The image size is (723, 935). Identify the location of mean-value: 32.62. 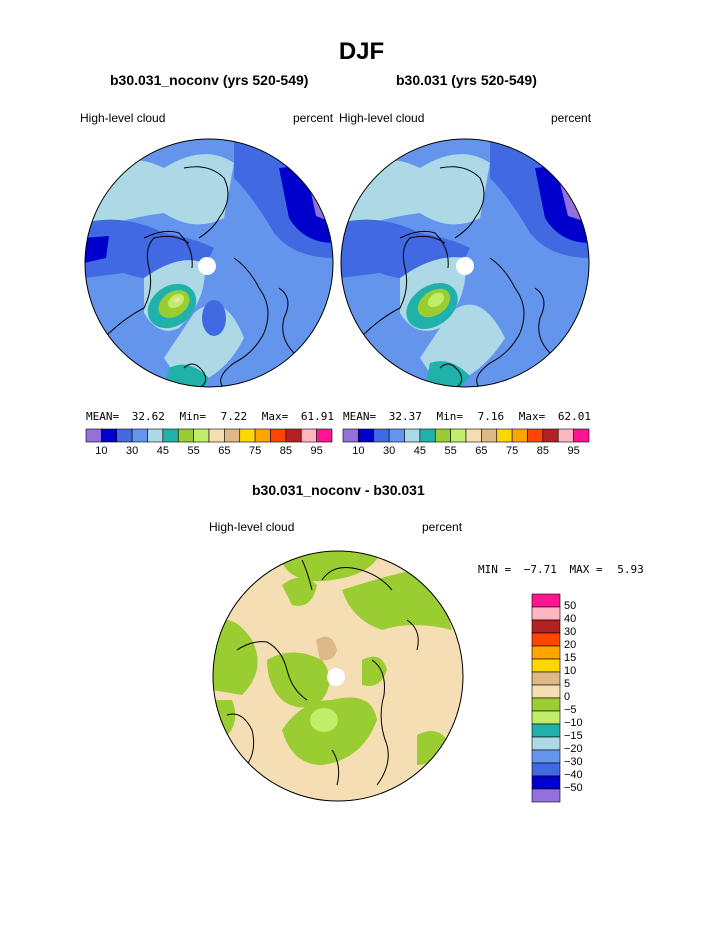
(148, 416).